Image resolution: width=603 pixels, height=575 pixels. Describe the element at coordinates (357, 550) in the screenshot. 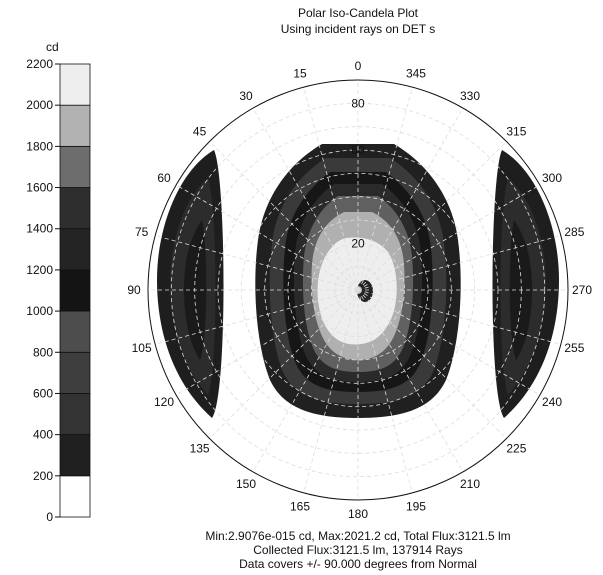

I see `footer-line-rays: Collected Flux:3121.5 lm, 137914 Rays` at that location.